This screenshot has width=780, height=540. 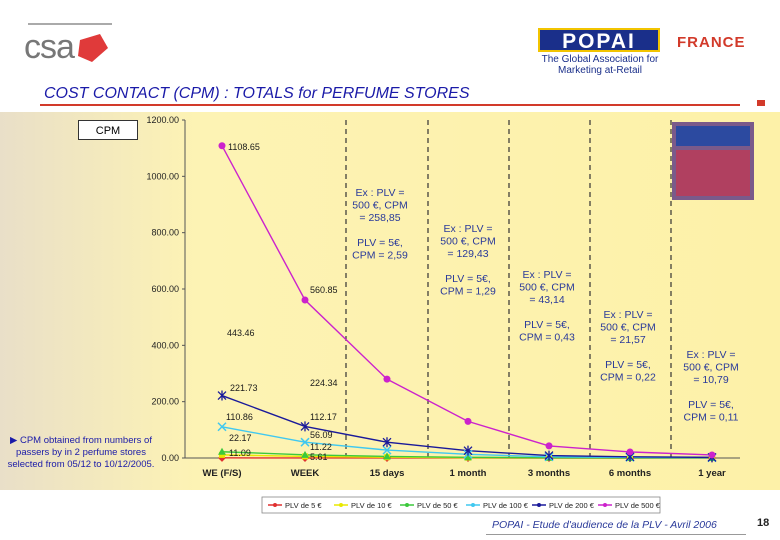 What do you see at coordinates (546, 300) in the screenshot?
I see `annotation-line: = 43,14` at bounding box center [546, 300].